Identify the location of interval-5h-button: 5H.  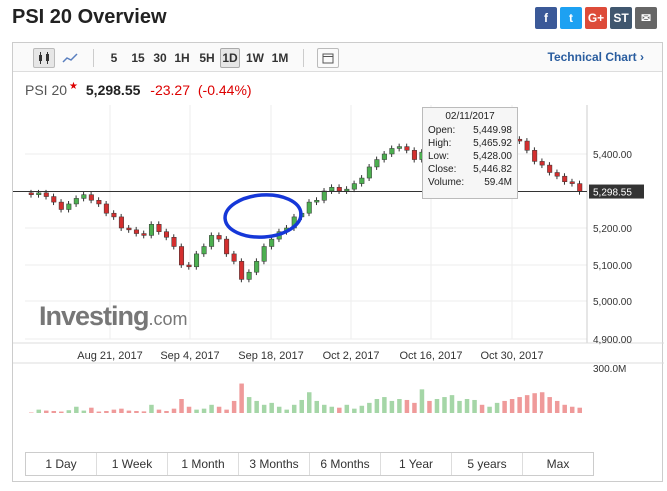
(207, 58).